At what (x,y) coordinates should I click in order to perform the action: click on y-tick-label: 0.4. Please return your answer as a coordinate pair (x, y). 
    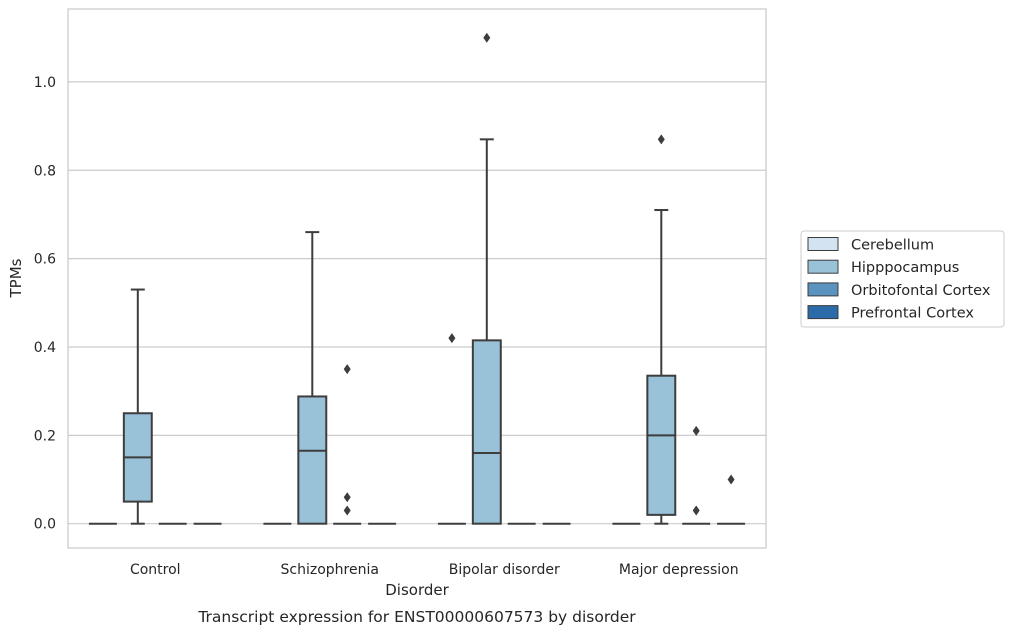
    Looking at the image, I should click on (45, 348).